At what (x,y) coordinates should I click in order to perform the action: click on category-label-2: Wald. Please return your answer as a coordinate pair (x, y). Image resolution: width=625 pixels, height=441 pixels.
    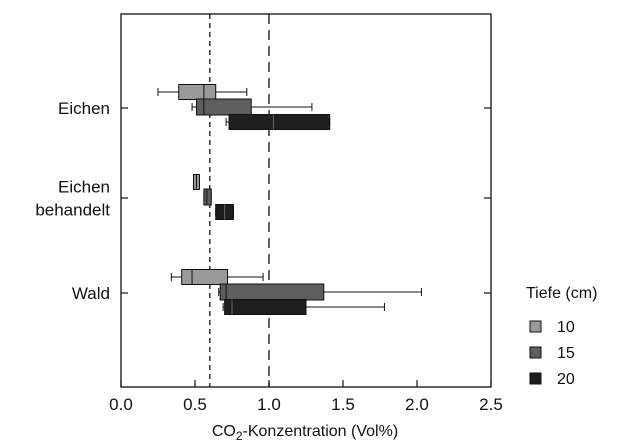
    Looking at the image, I should click on (91, 293).